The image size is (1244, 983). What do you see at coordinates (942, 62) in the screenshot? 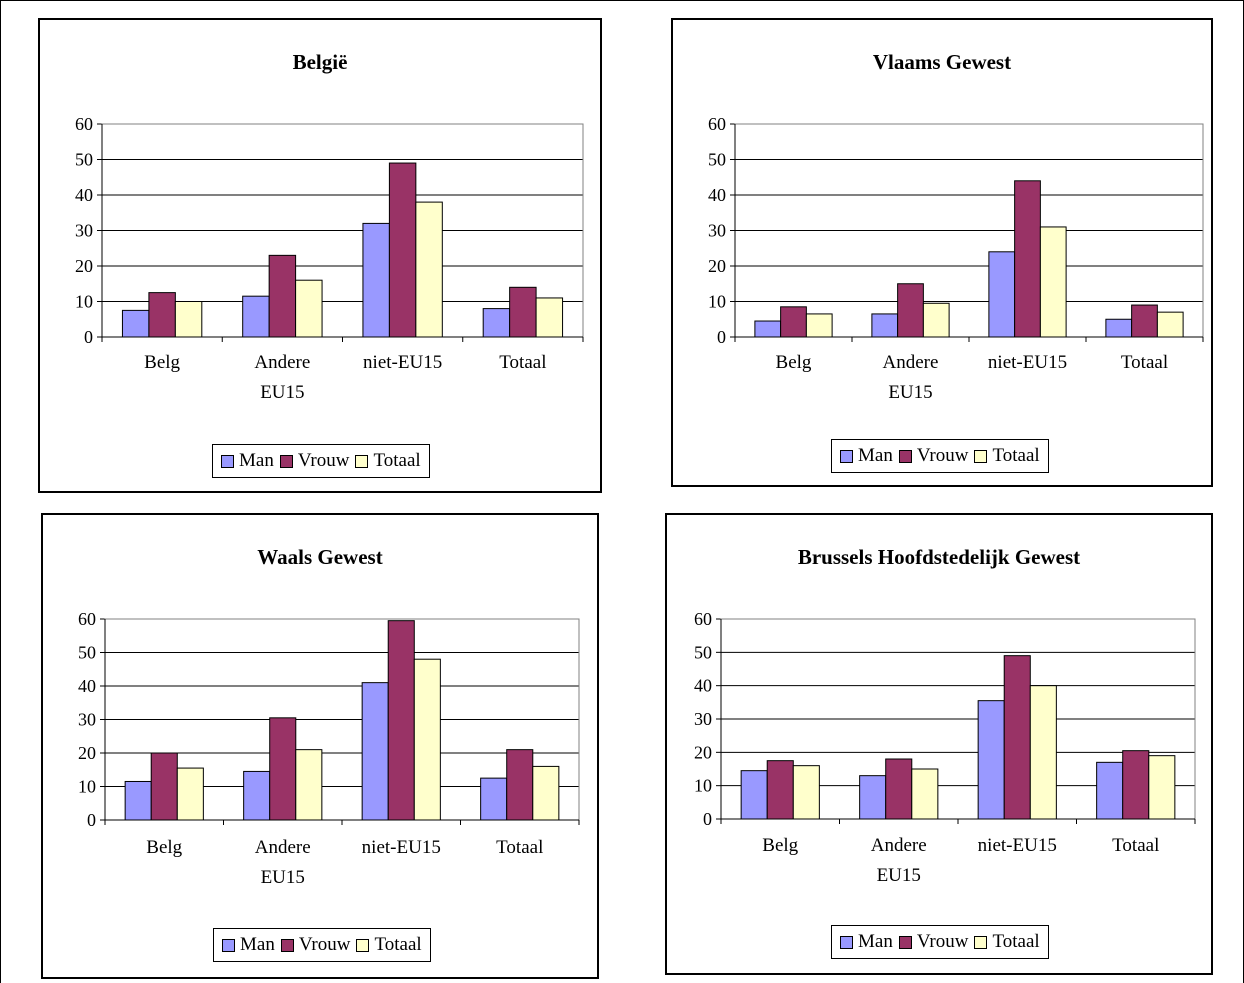
I see `chart-title: Vlaams Gewest` at bounding box center [942, 62].